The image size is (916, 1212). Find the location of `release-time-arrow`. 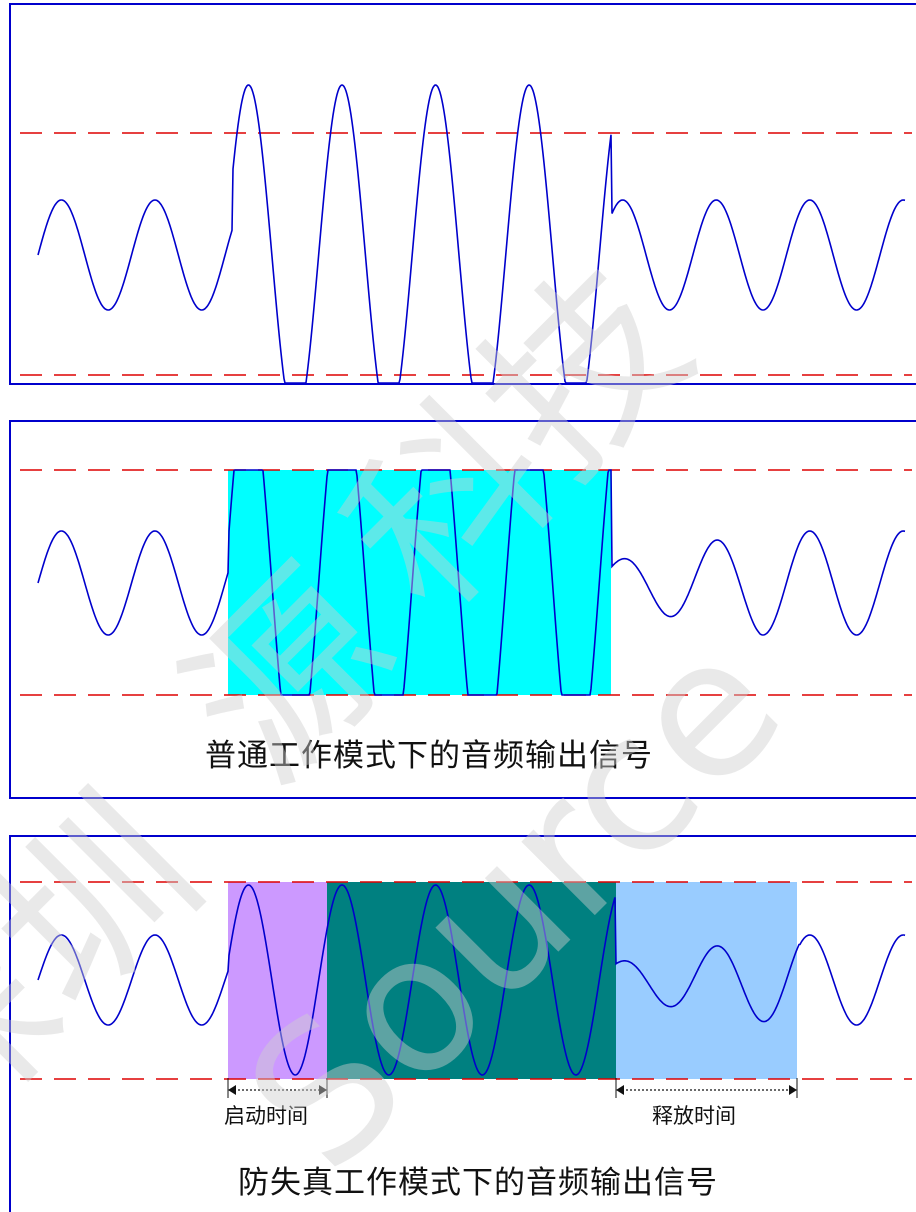

release-time-arrow is located at coordinates (706, 1088).